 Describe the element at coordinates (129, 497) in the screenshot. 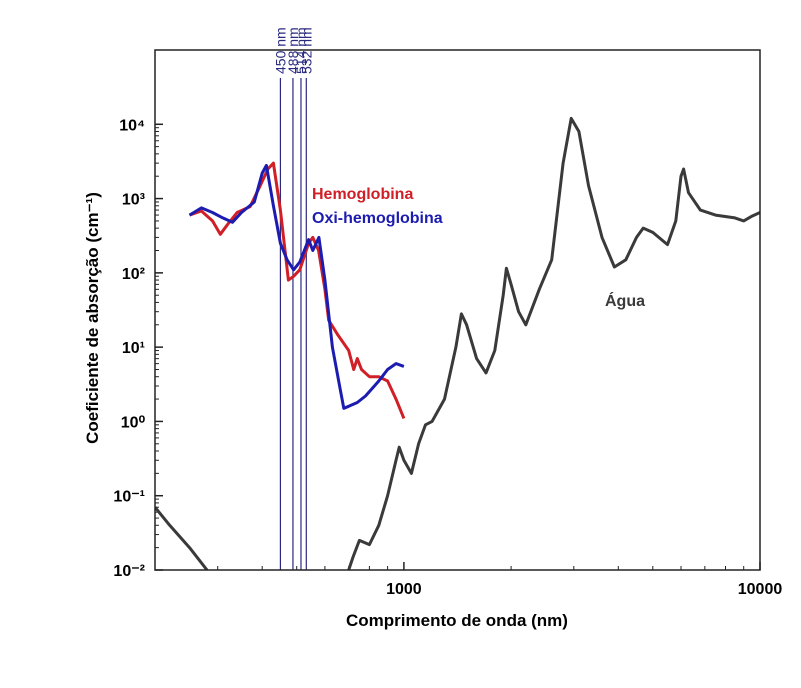

I see `y-tick-label: 10⁻¹` at that location.